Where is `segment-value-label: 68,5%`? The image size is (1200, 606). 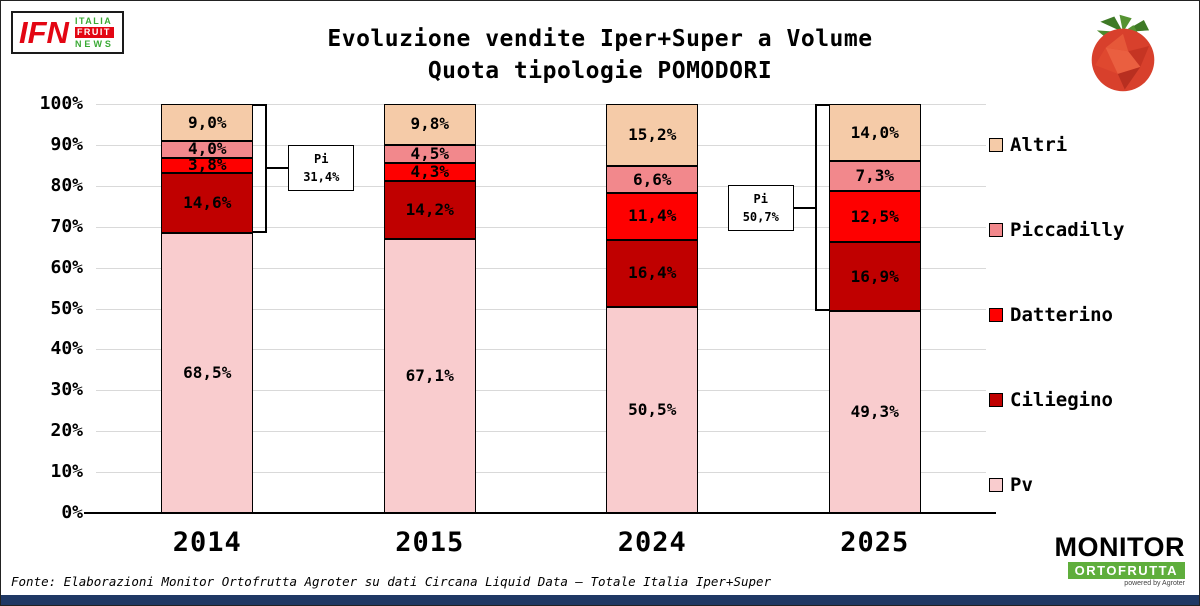 segment-value-label: 68,5% is located at coordinates (207, 372).